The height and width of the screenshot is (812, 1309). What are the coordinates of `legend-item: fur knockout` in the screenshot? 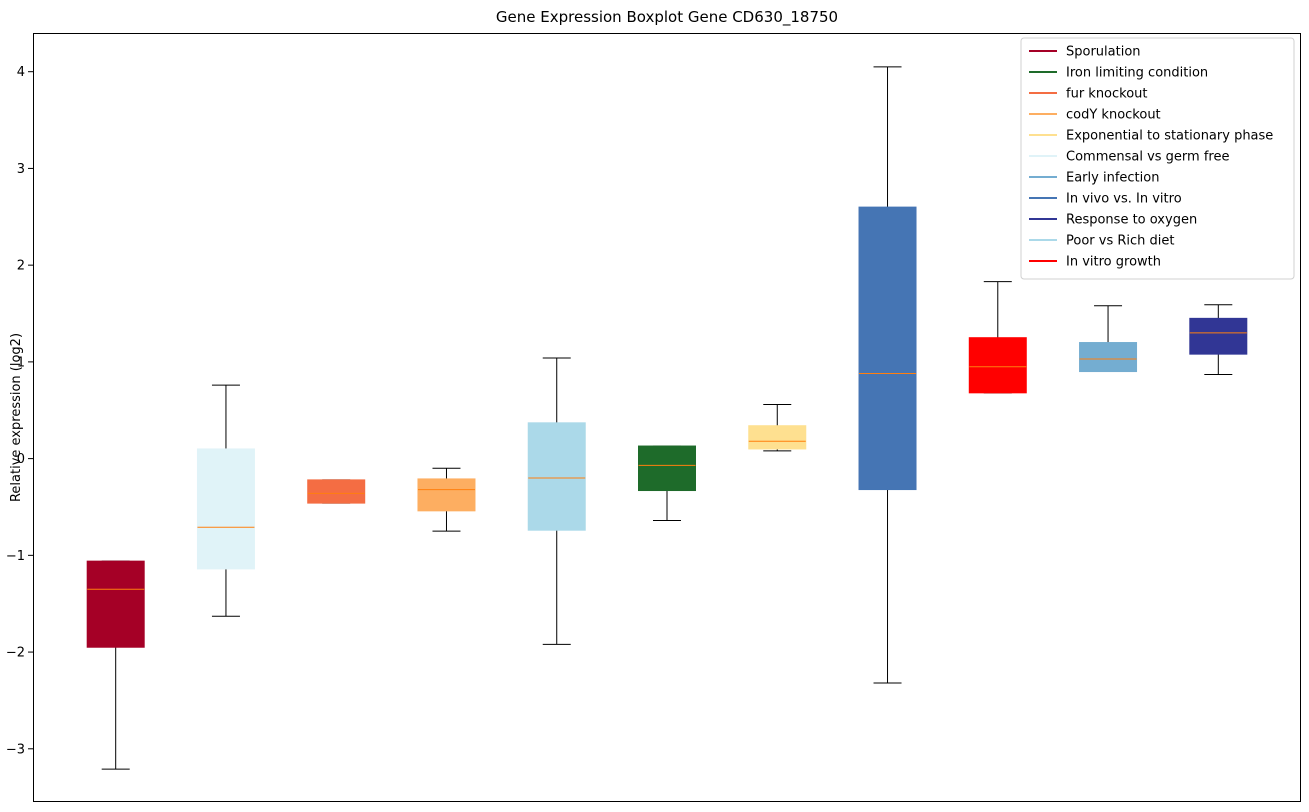 It's located at (1088, 94).